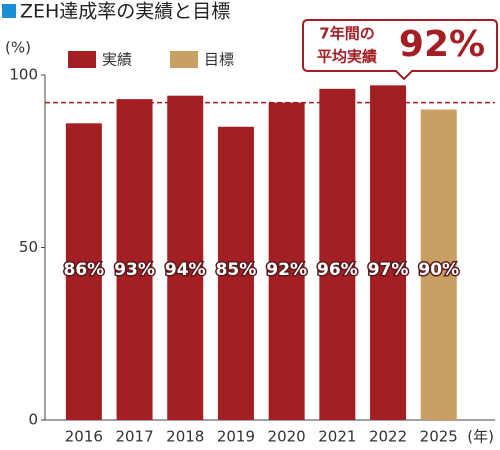 This screenshot has width=500, height=450. Describe the element at coordinates (337, 270) in the screenshot. I see `value-label: 96%` at that location.